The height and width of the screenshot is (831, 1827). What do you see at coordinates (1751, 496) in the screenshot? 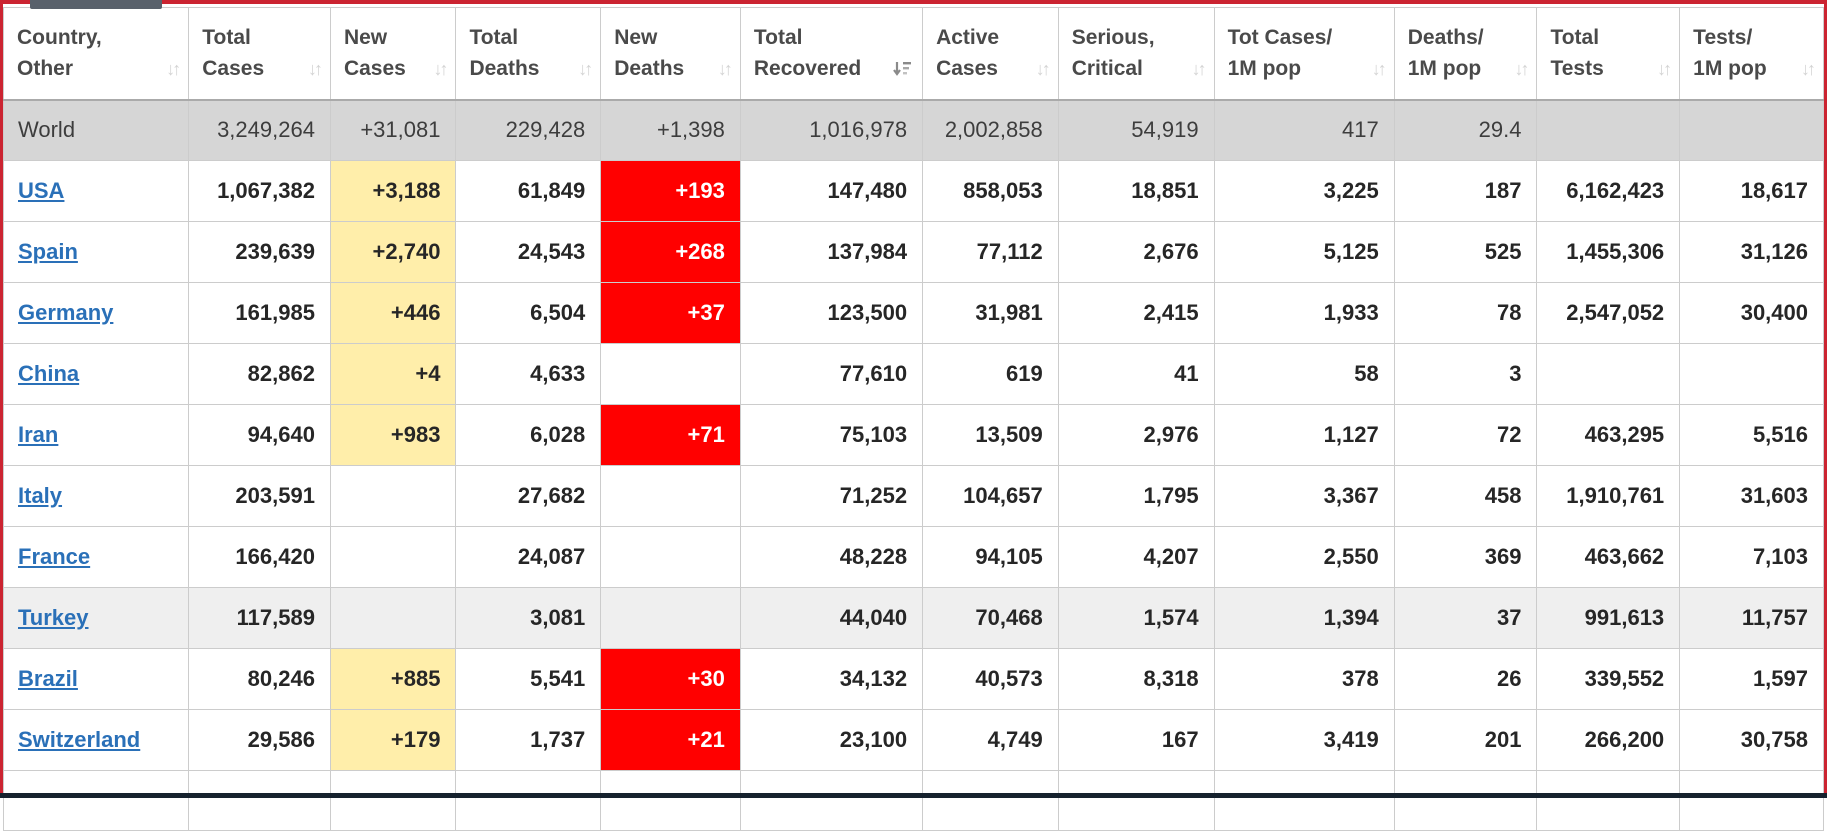
I see `tests-per-1m-cell: 31,603` at bounding box center [1751, 496].